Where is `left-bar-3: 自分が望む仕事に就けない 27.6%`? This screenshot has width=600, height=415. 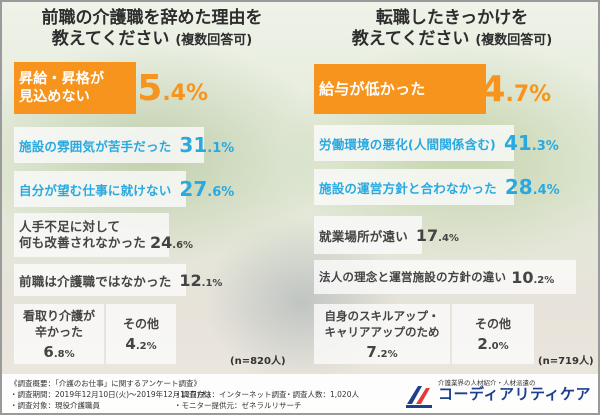
left-bar-3: 自分が望む仕事に就けない 27.6% is located at coordinates (149, 189).